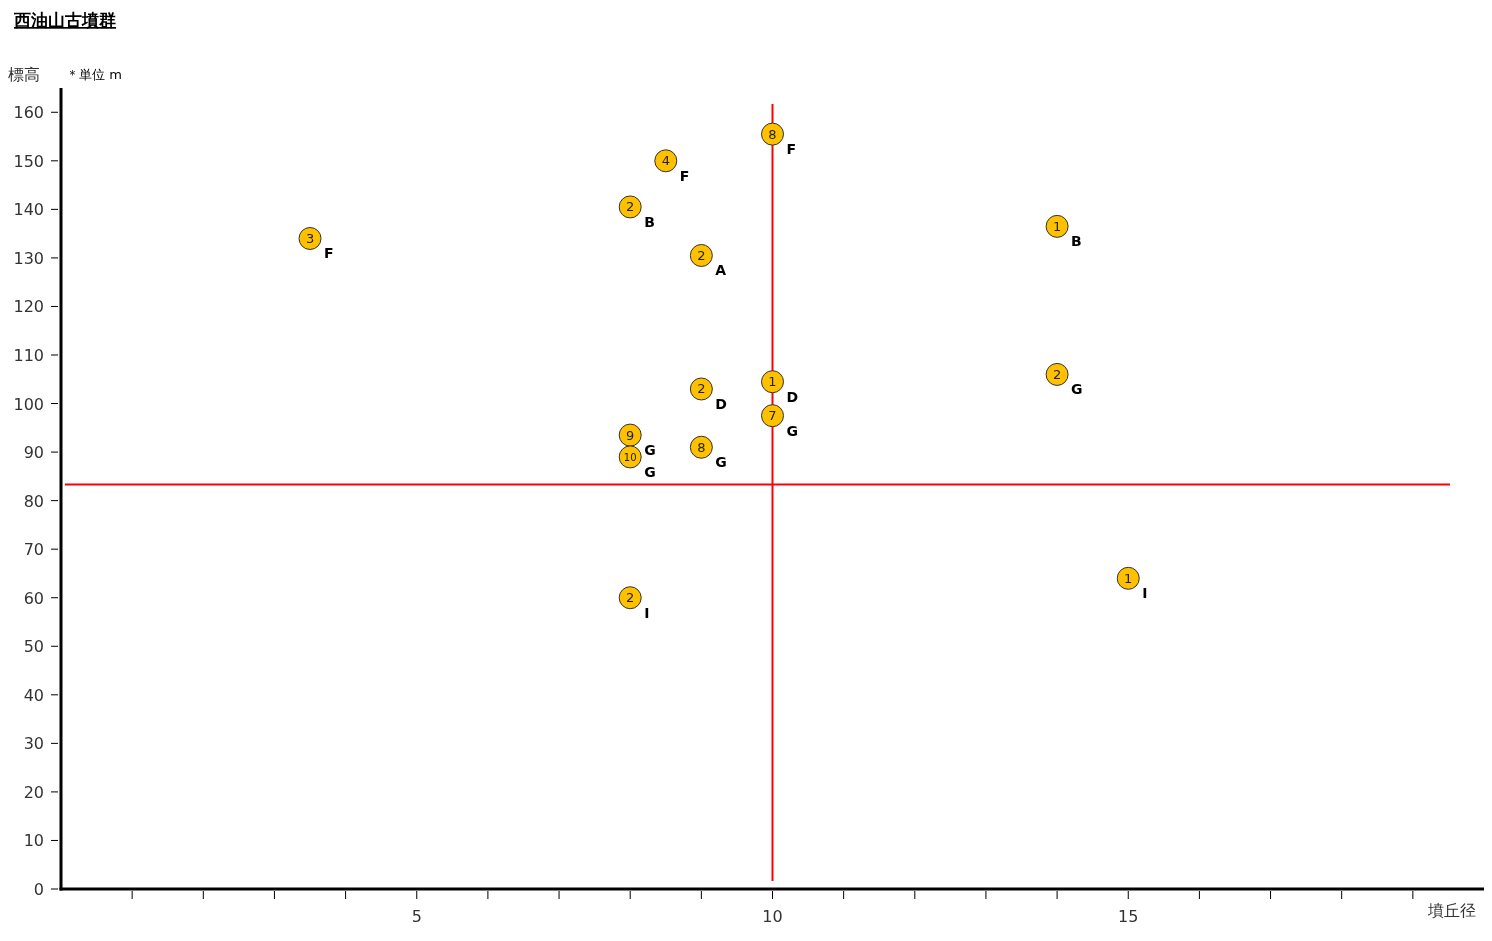 Image resolution: width=1492 pixels, height=941 pixels. I want to click on chart-title: 西油山古墳群, so click(64, 20).